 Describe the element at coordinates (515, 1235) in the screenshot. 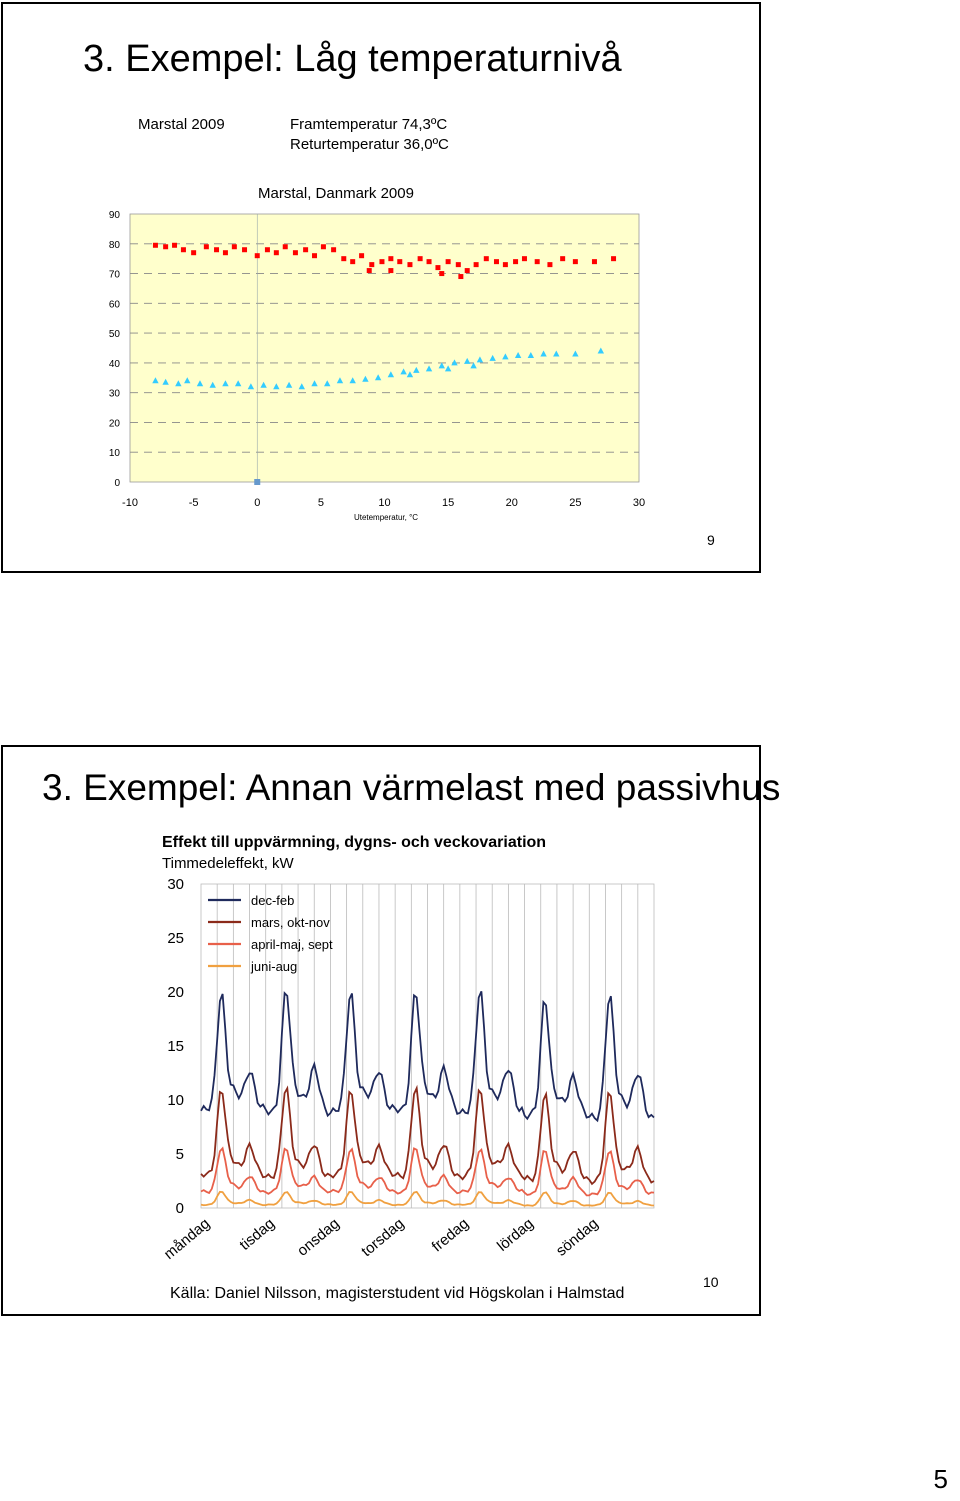

I see `x-tick-label: lördag` at that location.